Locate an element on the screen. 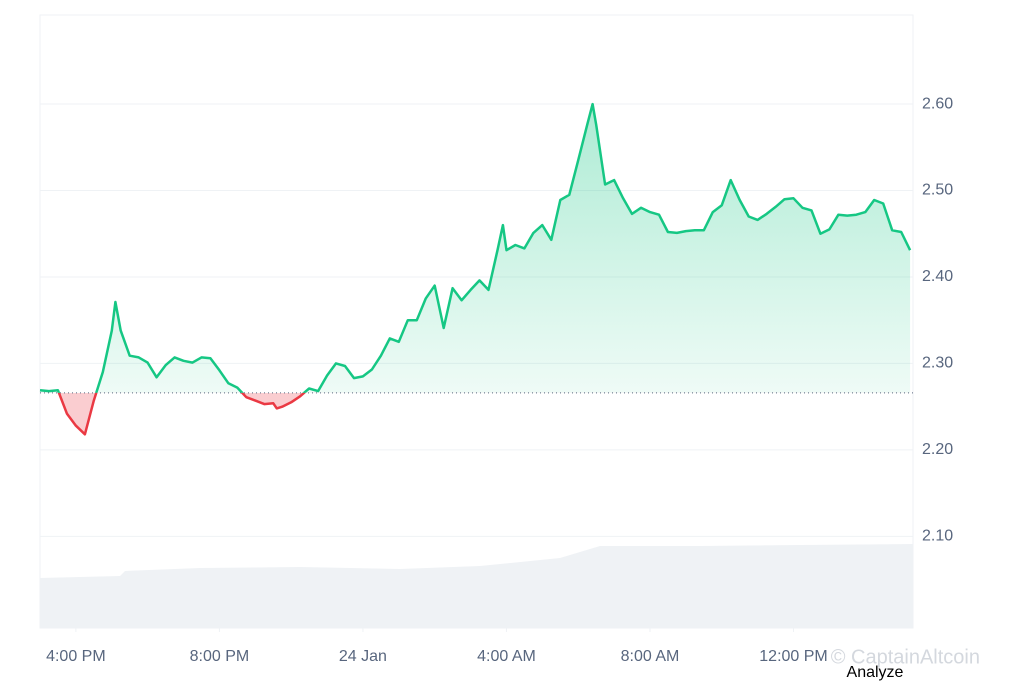 This screenshot has width=1024, height=683. area-below is located at coordinates (181, 413).